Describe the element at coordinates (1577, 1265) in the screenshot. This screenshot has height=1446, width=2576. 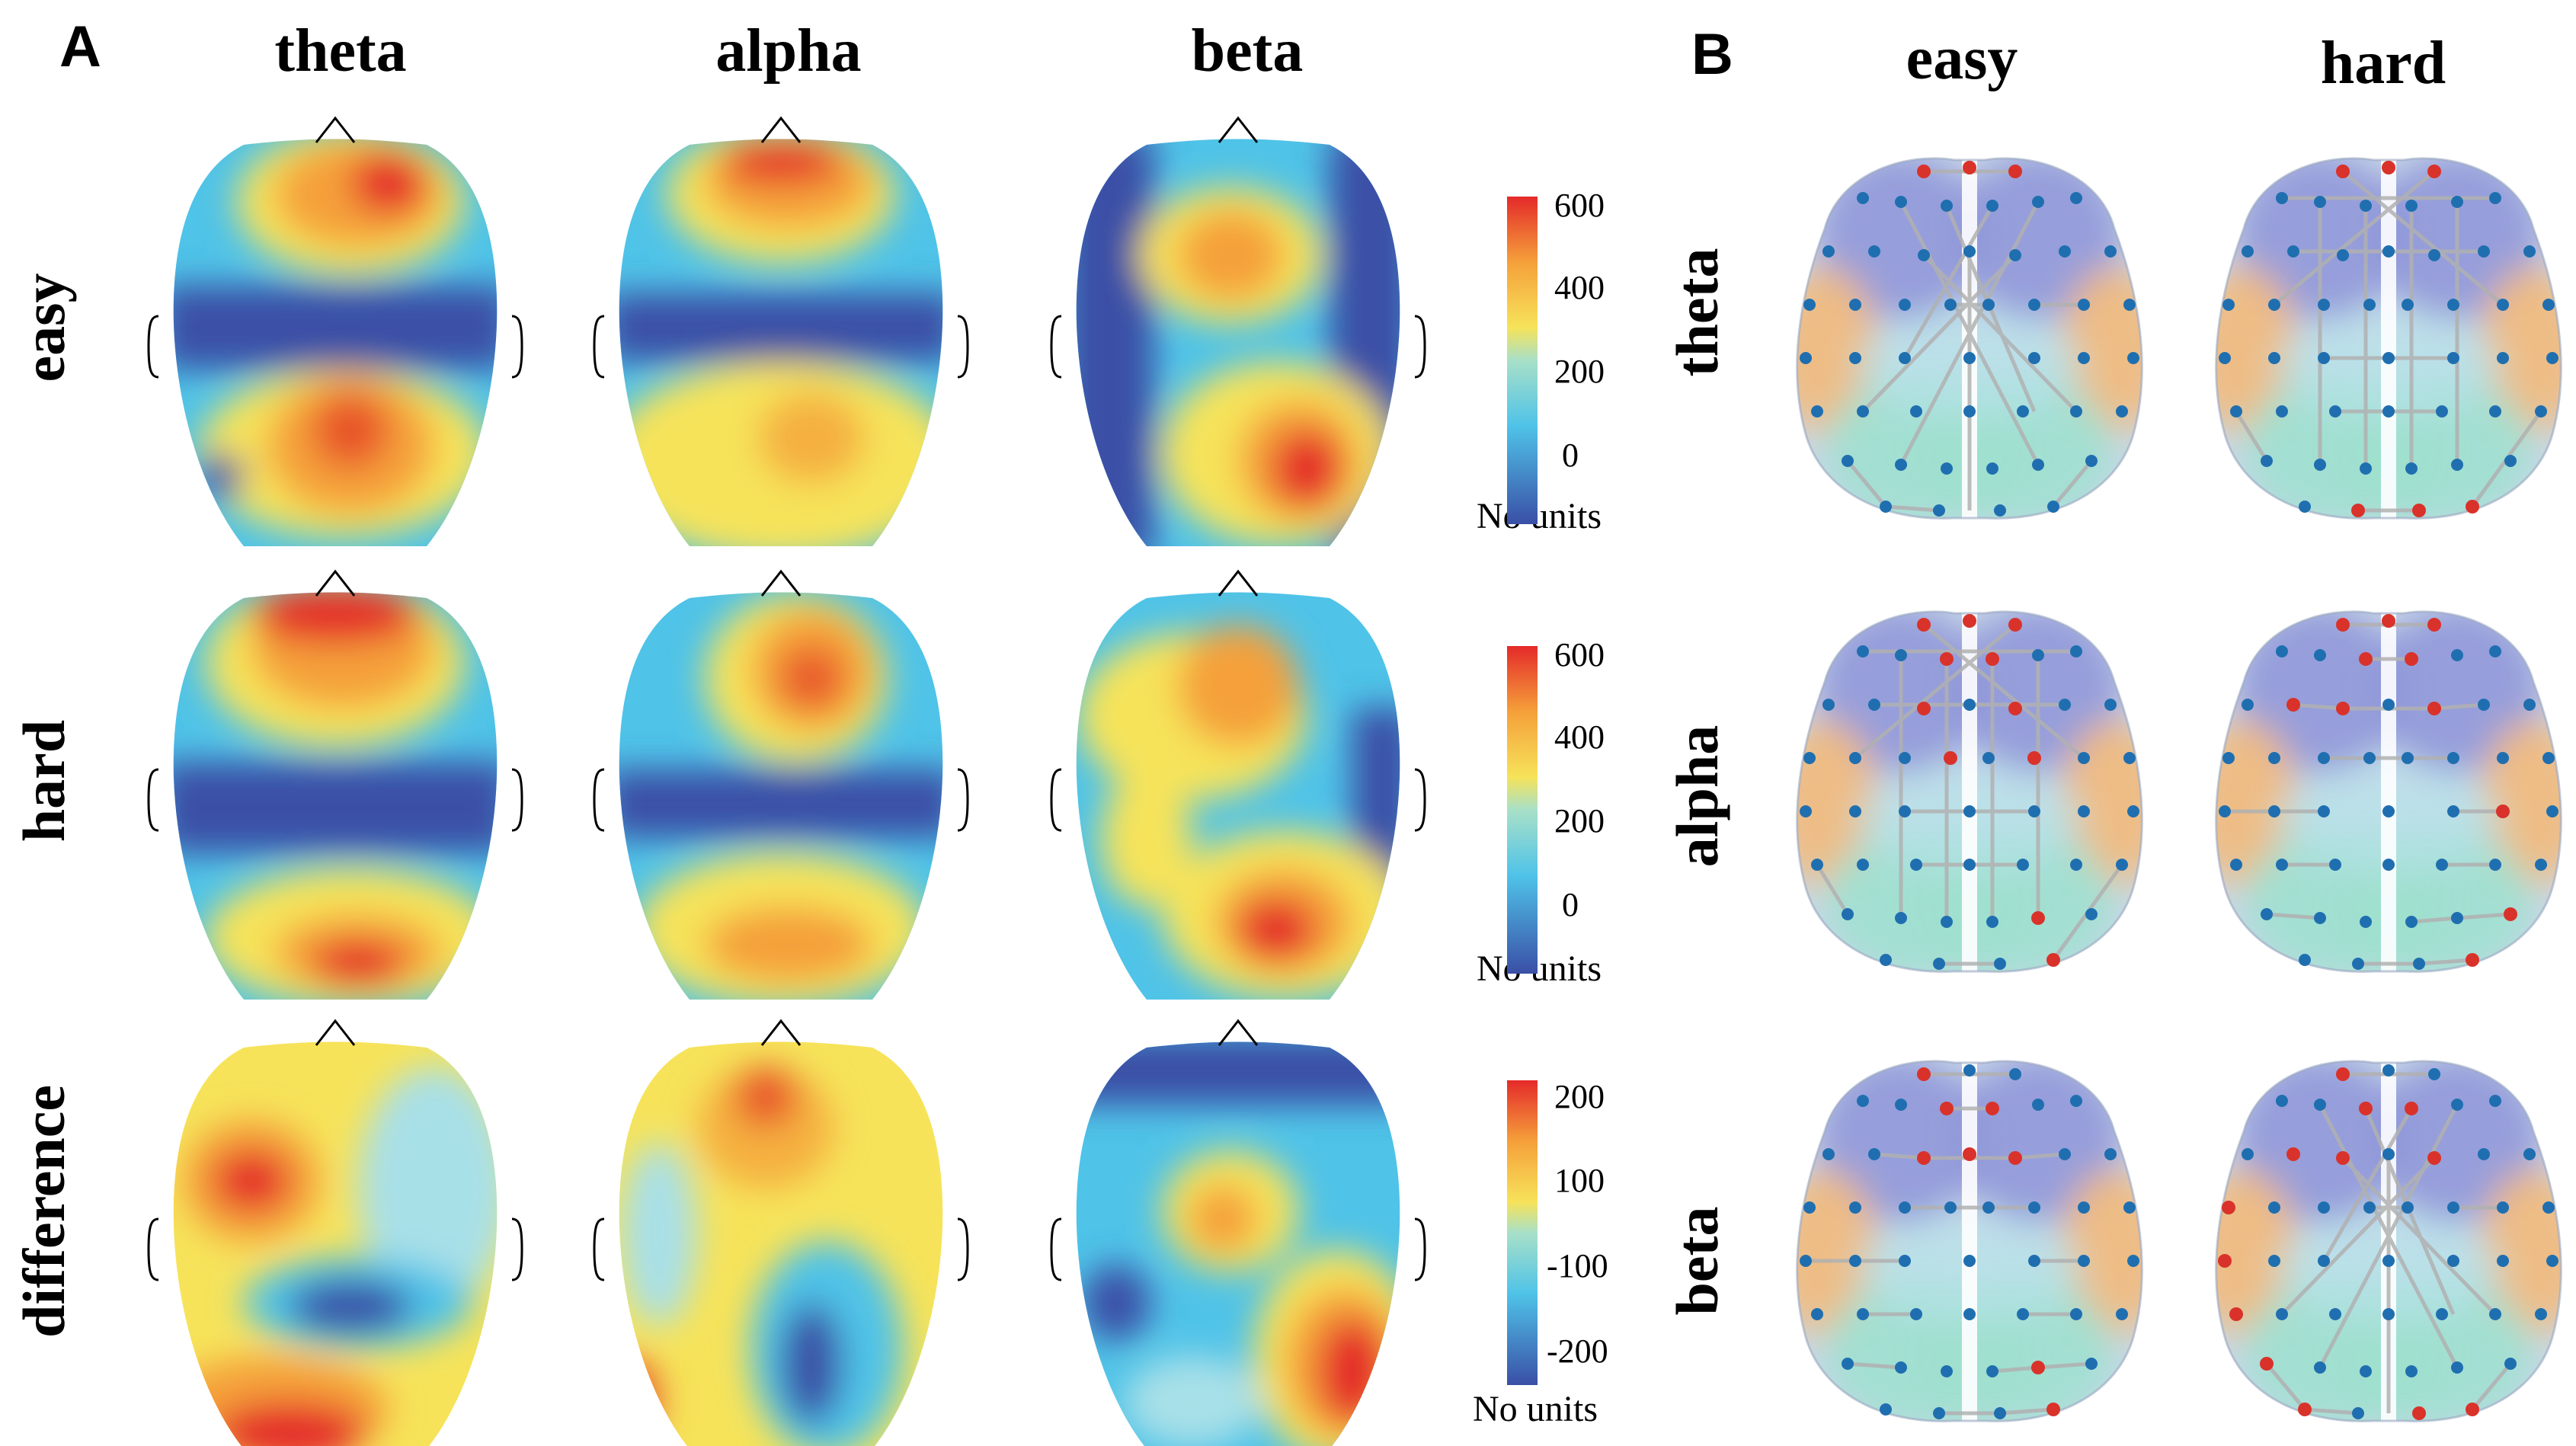
I see `cb3-tick-neg100: -100` at that location.